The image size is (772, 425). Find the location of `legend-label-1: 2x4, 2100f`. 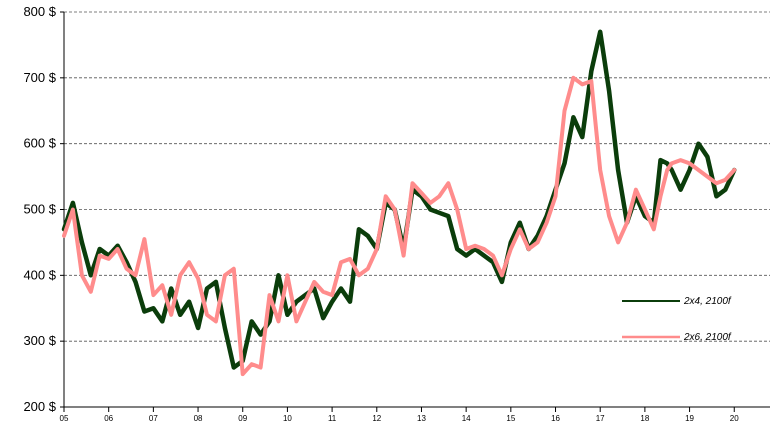

legend-label-1: 2x4, 2100f is located at coordinates (707, 301).